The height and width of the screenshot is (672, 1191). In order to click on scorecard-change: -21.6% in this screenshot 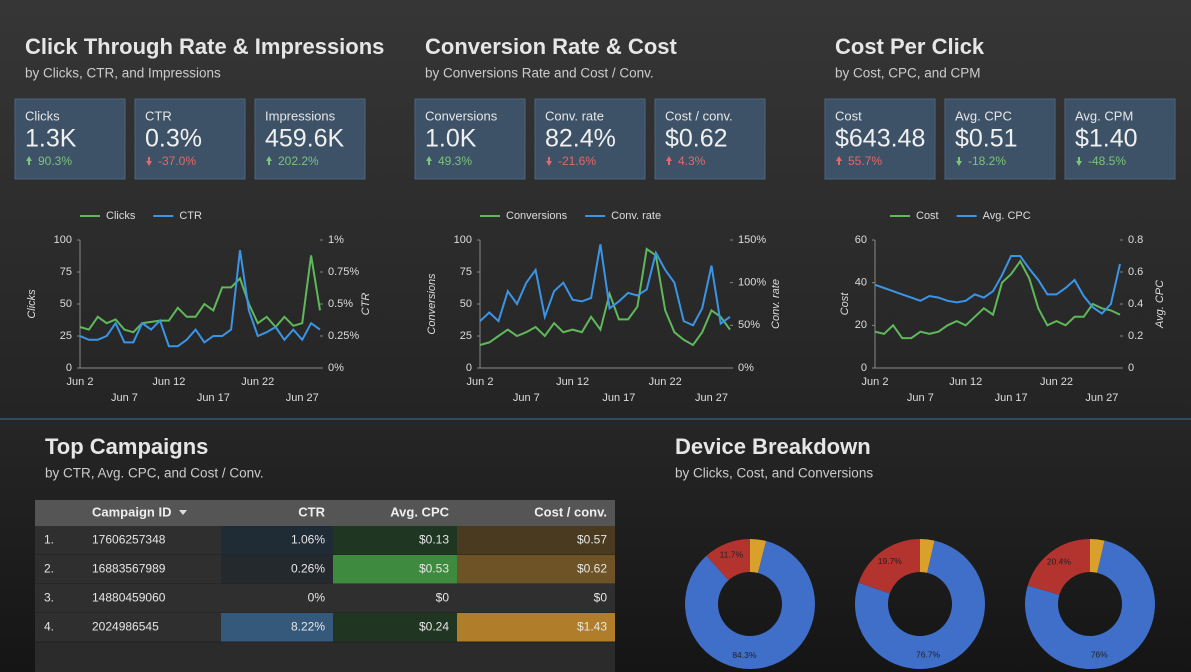, I will do `click(577, 161)`.